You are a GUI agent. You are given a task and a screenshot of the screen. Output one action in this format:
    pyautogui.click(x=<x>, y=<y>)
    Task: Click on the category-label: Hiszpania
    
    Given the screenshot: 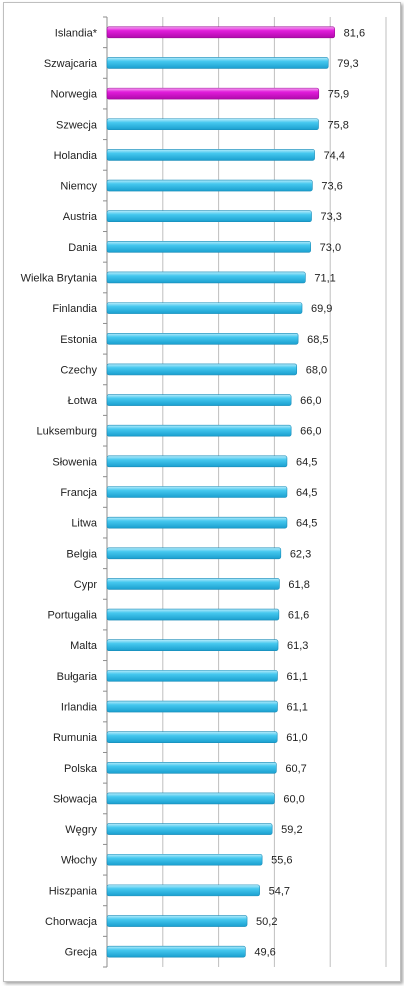 What is the action you would take?
    pyautogui.click(x=73, y=891)
    